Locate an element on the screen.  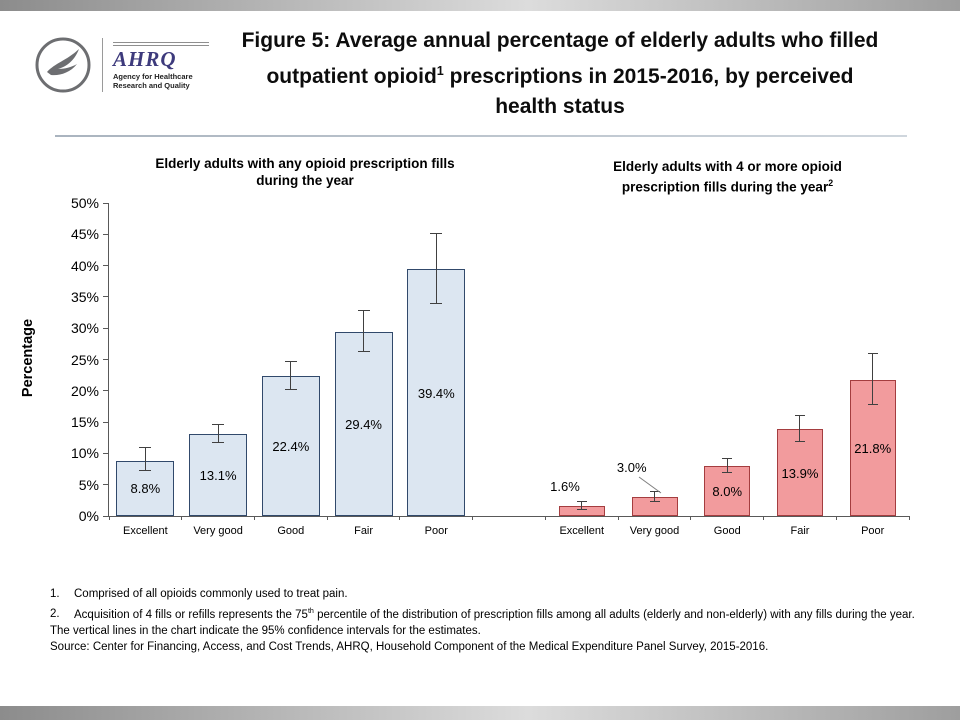
category-label: Fair is located at coordinates (364, 531).